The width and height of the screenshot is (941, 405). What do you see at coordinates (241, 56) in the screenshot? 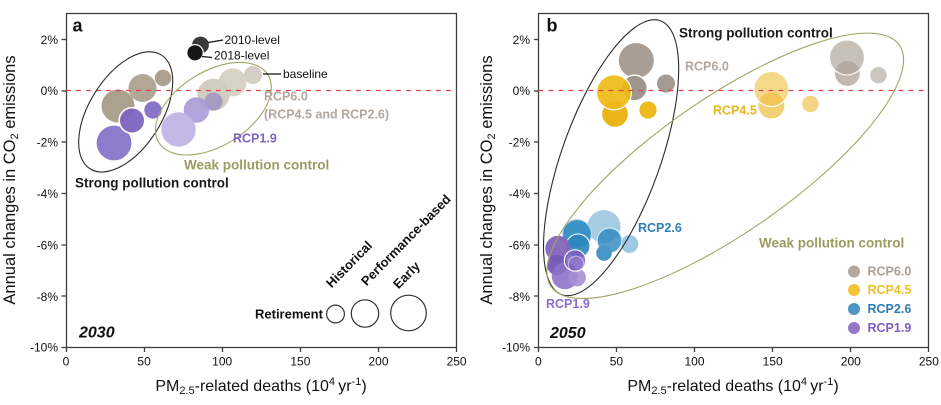
I see `svg-text: 2018-level` at bounding box center [241, 56].